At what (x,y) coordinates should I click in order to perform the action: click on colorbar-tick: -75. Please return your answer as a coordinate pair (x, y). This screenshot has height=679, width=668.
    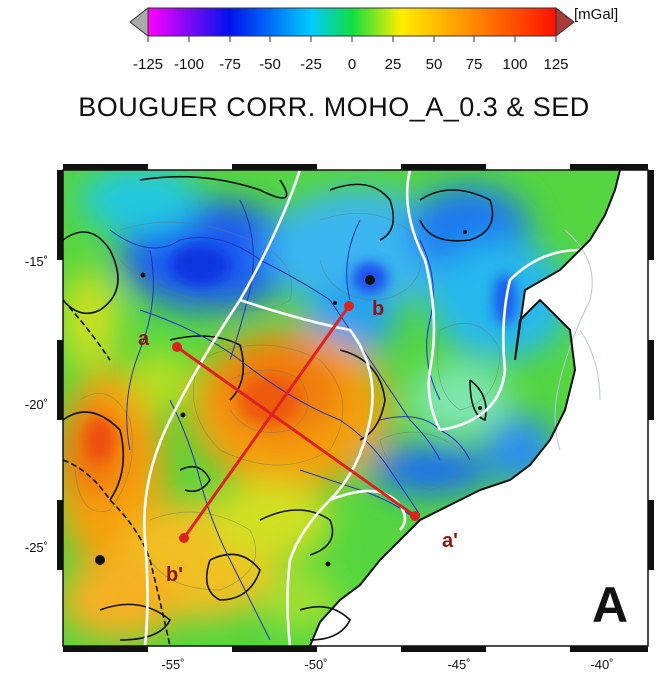
    Looking at the image, I should click on (230, 64).